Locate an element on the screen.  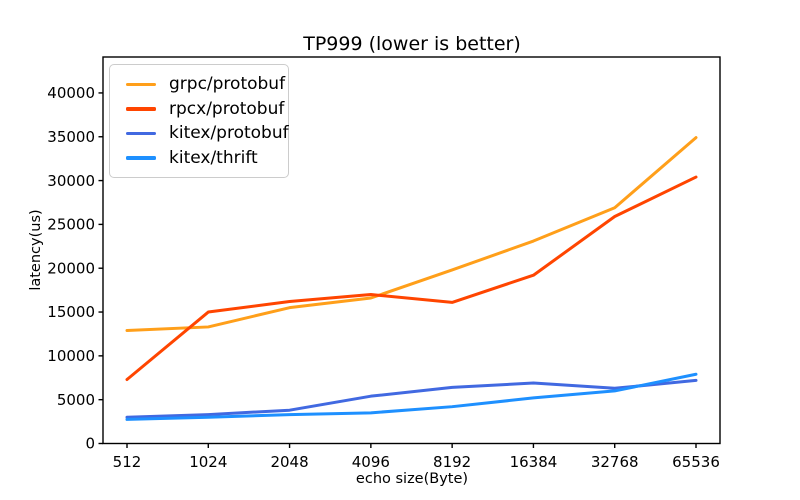
y-tick-label: 5000 is located at coordinates (76, 400).